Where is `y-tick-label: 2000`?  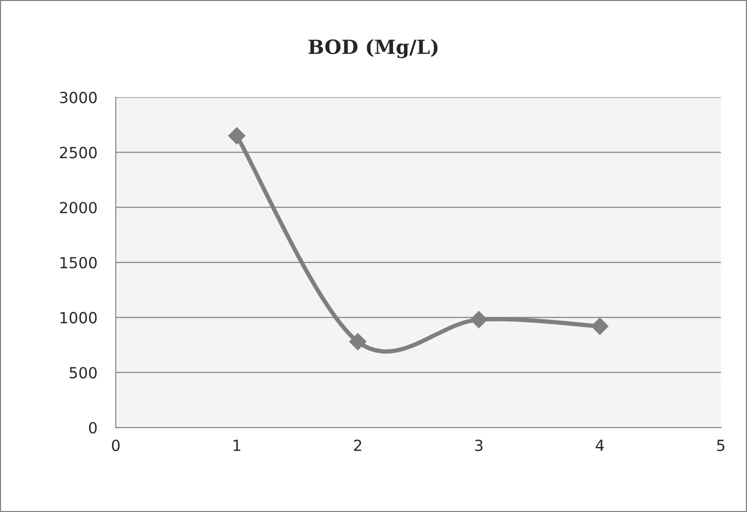 y-tick-label: 2000 is located at coordinates (78, 208).